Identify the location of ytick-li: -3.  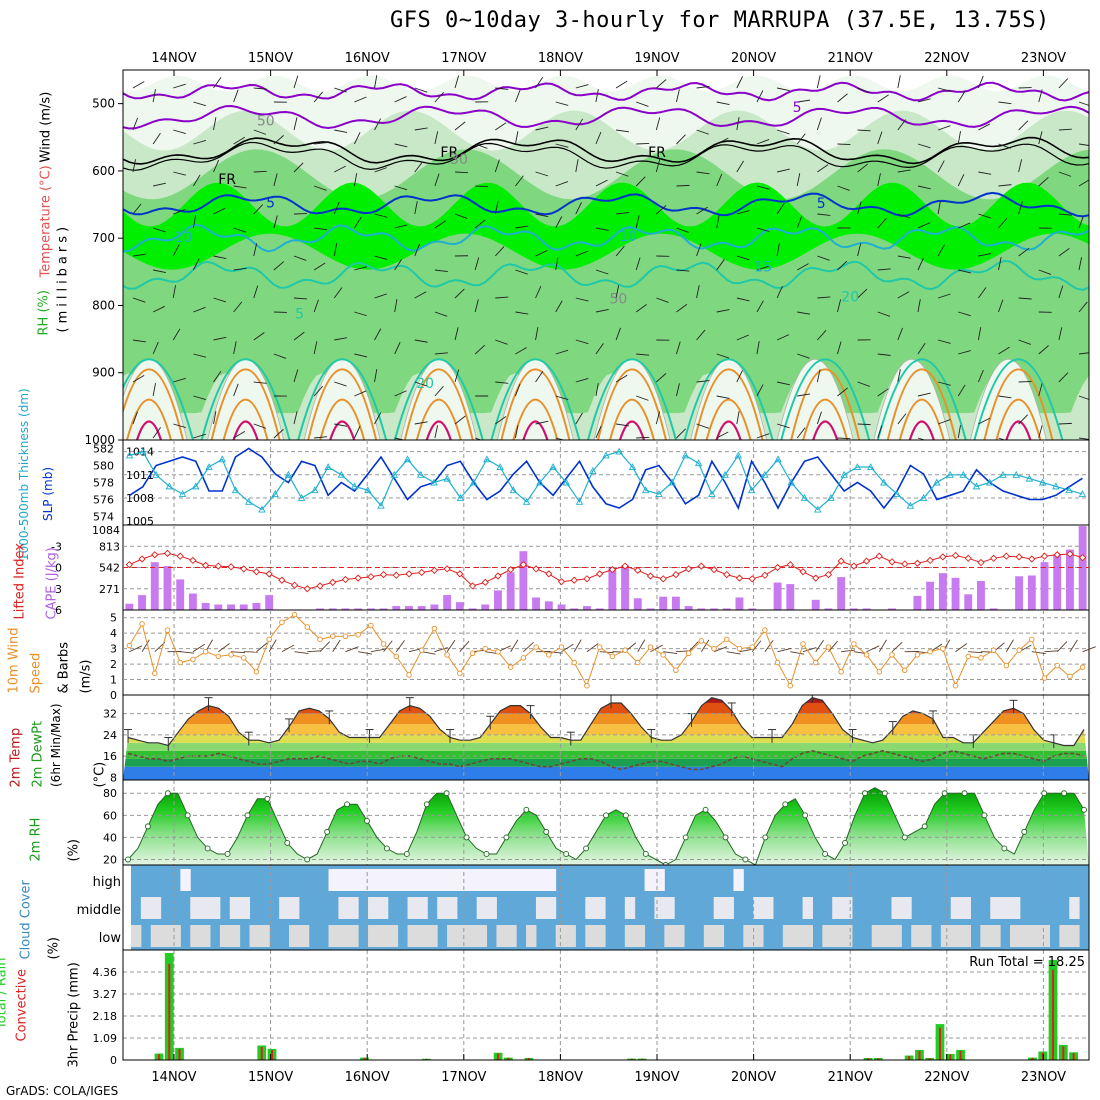
(56, 546).